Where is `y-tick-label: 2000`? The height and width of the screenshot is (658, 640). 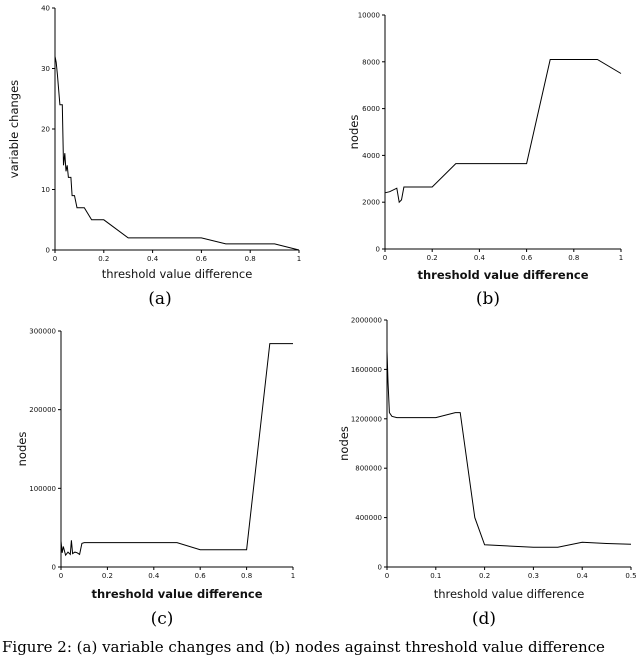
y-tick-label: 2000 is located at coordinates (371, 203).